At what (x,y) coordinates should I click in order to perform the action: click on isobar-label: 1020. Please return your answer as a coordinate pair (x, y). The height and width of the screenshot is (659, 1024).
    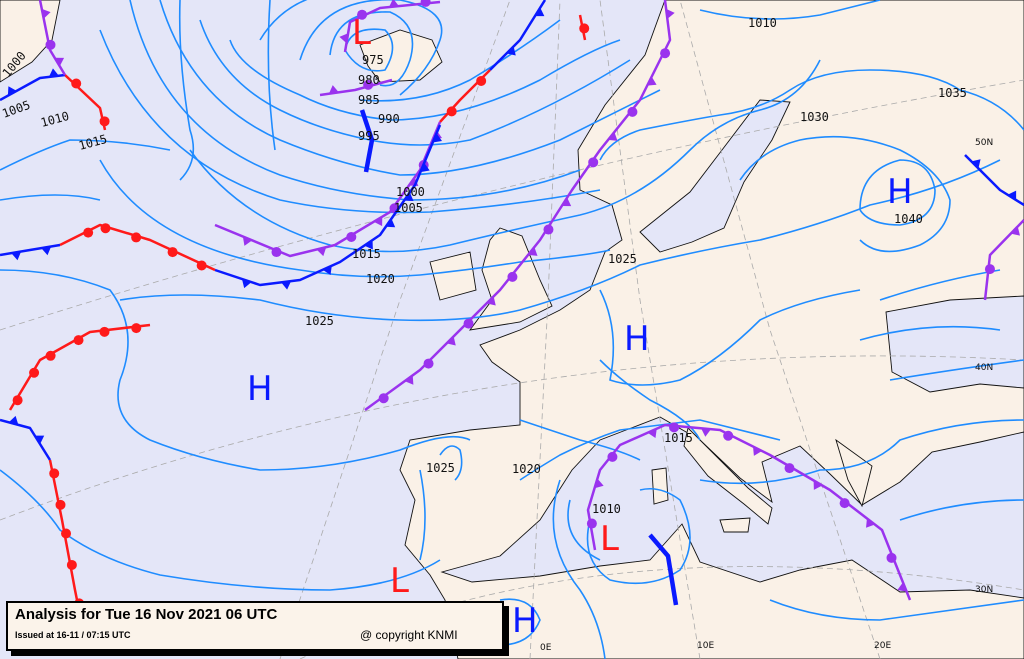
    Looking at the image, I should click on (380, 279).